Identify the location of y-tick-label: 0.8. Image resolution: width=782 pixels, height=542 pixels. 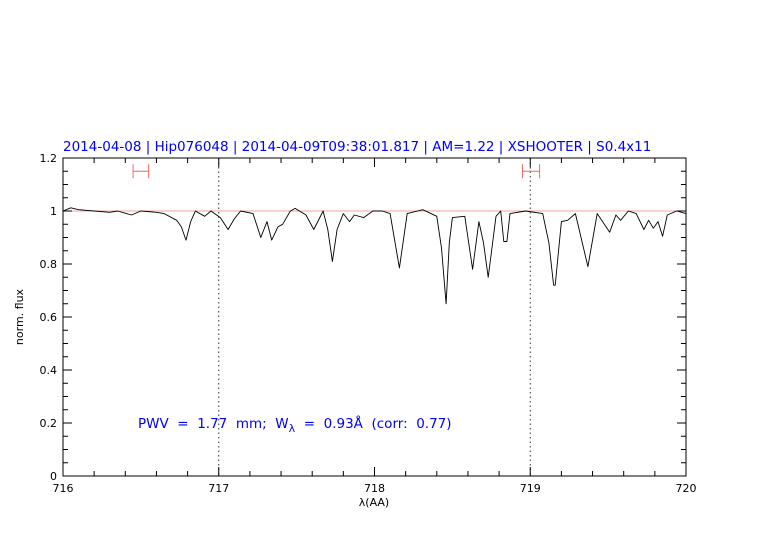
(49, 264).